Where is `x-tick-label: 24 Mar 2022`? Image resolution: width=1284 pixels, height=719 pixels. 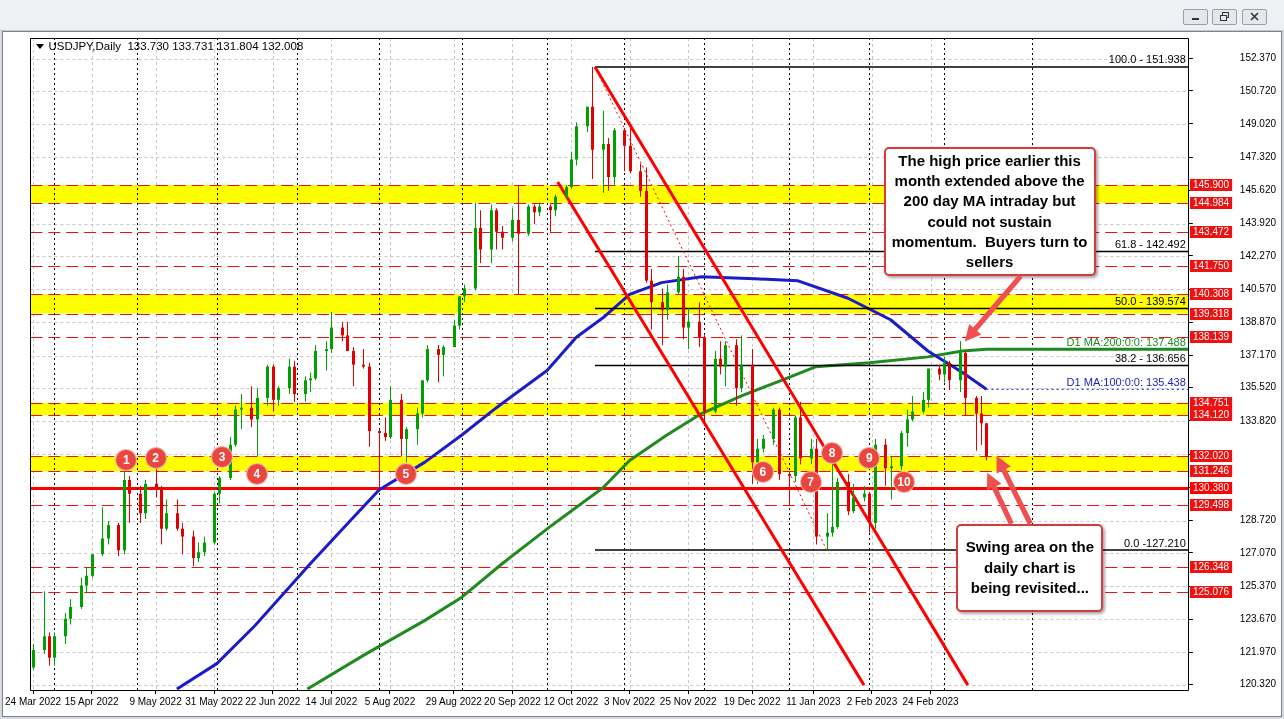
x-tick-label: 24 Mar 2022 is located at coordinates (33, 701).